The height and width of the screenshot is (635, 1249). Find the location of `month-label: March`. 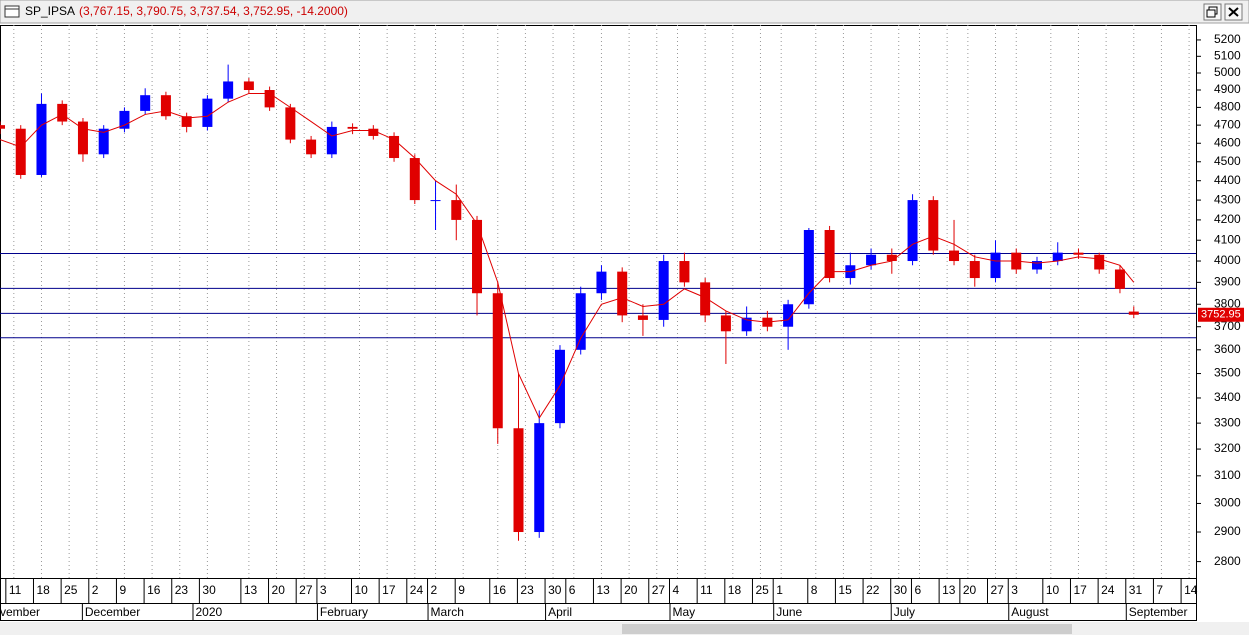

month-label: March is located at coordinates (447, 612).